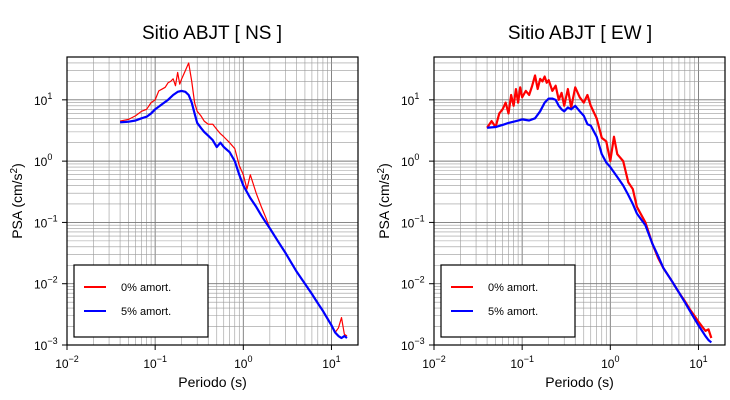 The image size is (730, 400). What do you see at coordinates (212, 33) in the screenshot?
I see `chart-title: Sitio ABJT [ NS ]` at bounding box center [212, 33].